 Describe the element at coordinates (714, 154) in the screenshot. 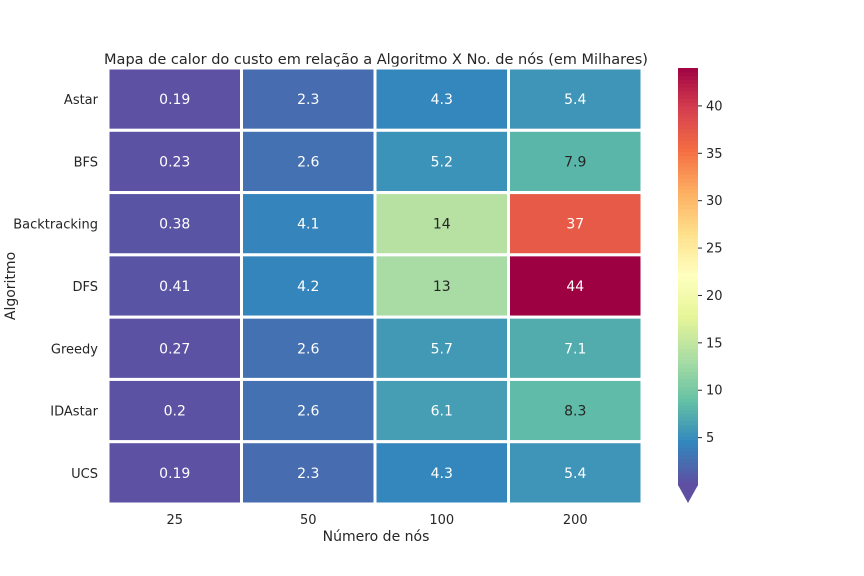

I see `colorbar-tick-label: 35` at that location.